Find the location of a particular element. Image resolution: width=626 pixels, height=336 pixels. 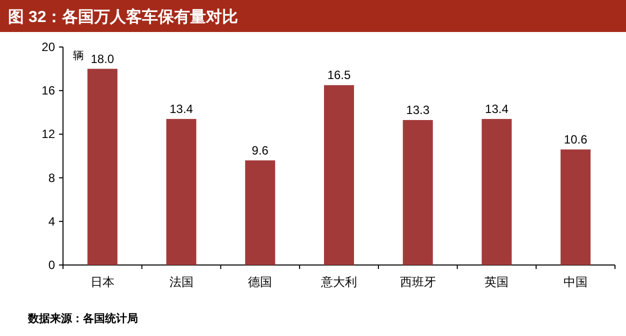

y-tick-label: 20 is located at coordinates (49, 47).